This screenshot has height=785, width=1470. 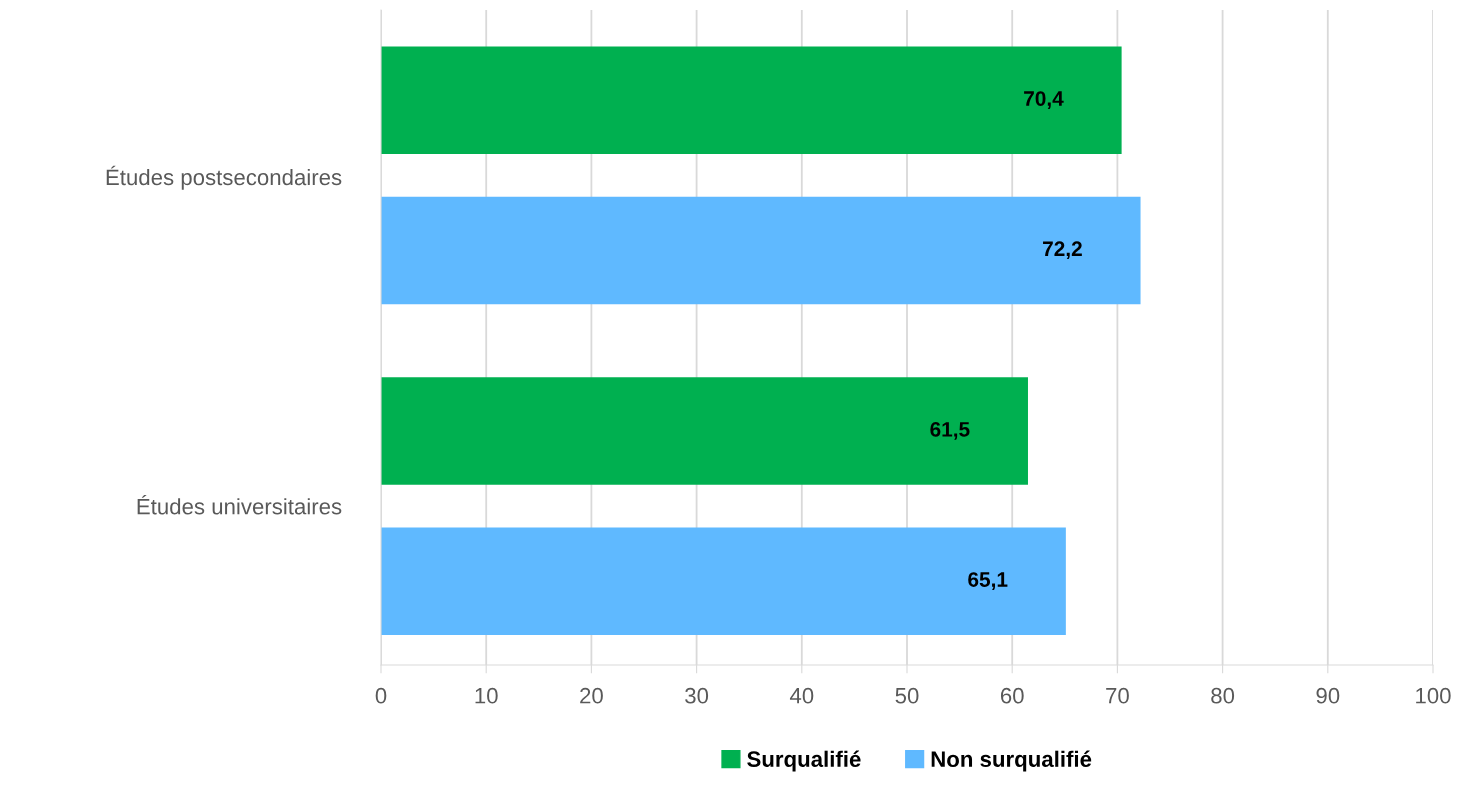 I want to click on data-label: 72,2, so click(x=1062, y=250).